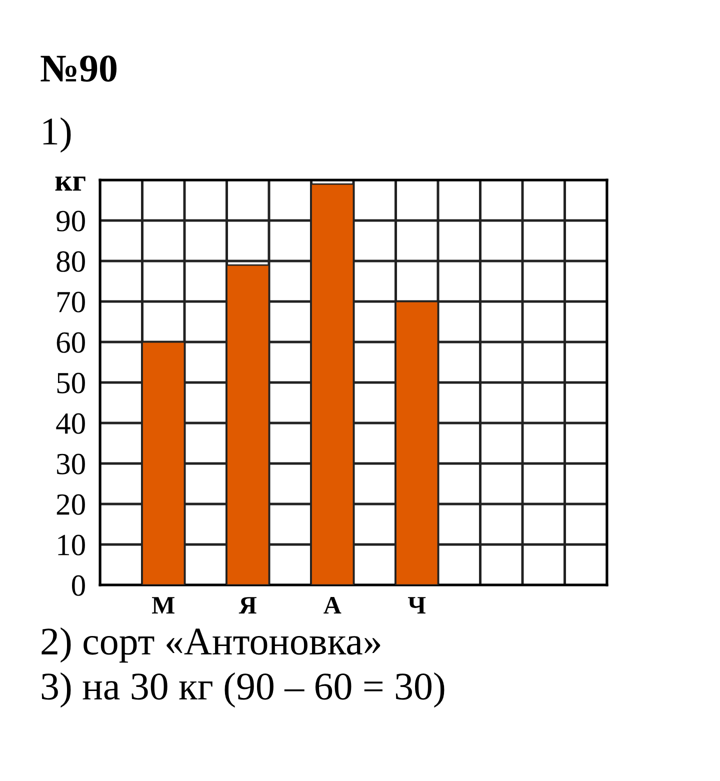  Describe the element at coordinates (70, 221) in the screenshot. I see `y-tick-label: 90` at that location.